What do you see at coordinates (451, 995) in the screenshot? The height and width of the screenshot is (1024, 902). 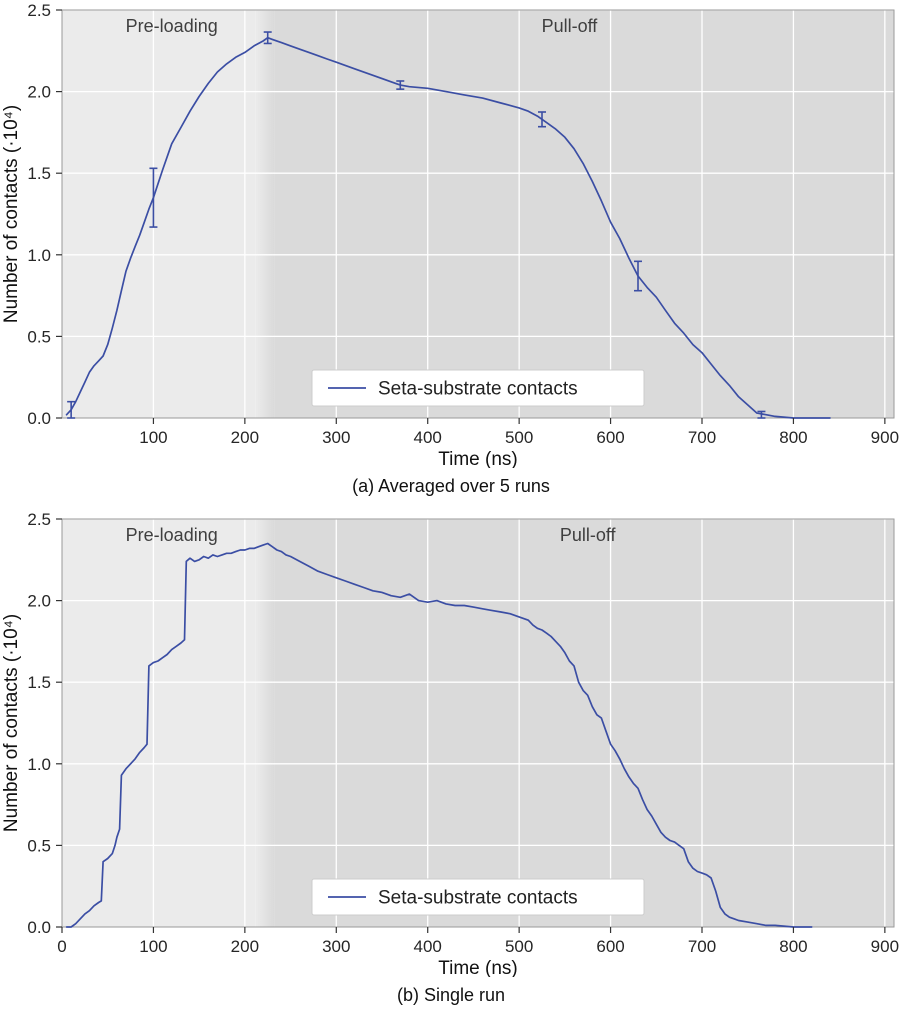 I see `chart-b-caption: (b) Single run` at bounding box center [451, 995].